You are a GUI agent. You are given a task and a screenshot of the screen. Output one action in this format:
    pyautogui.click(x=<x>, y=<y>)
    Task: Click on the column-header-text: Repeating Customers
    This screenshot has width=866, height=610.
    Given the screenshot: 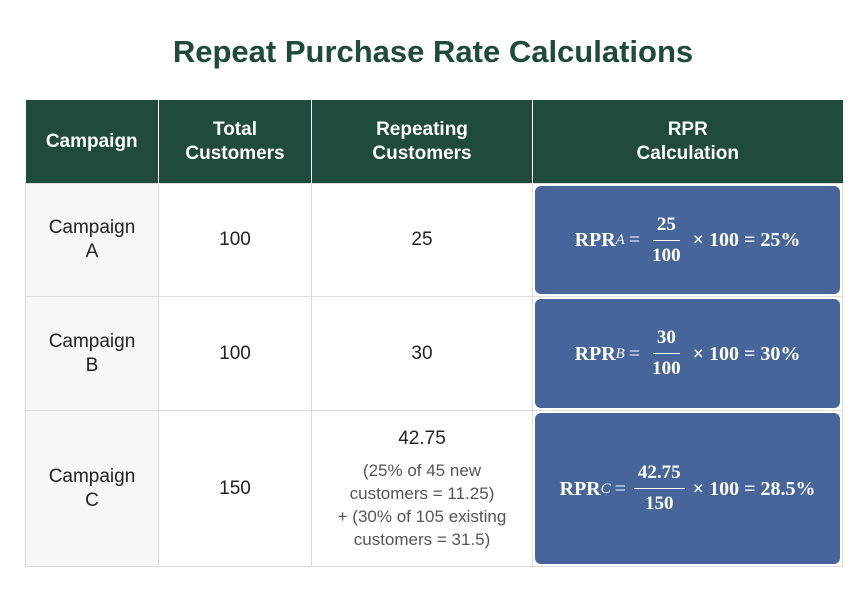 What is the action you would take?
    pyautogui.click(x=422, y=141)
    